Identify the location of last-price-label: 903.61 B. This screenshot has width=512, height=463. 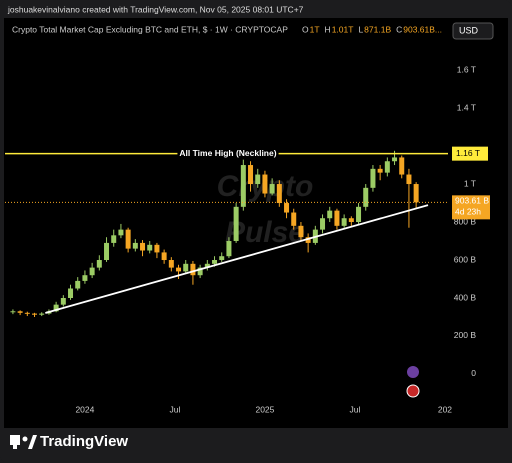
(472, 201).